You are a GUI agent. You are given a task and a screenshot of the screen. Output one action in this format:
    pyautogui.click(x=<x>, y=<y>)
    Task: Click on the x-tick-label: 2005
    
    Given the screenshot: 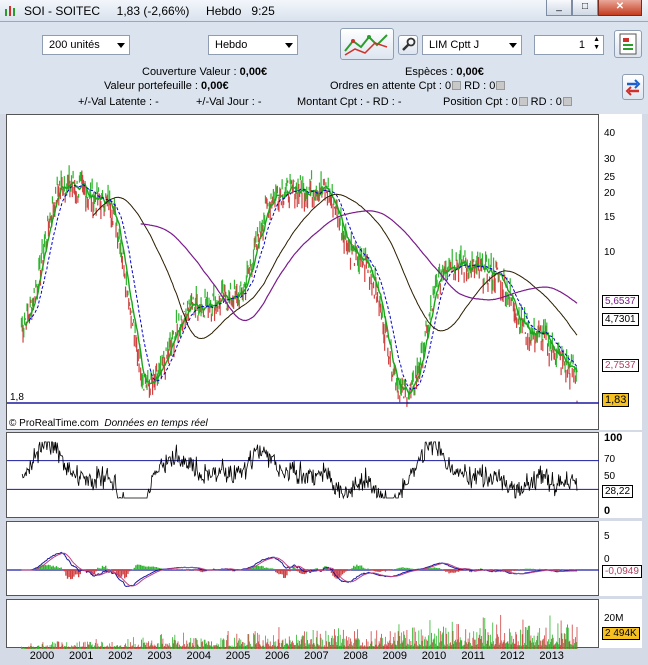 What is the action you would take?
    pyautogui.click(x=238, y=656)
    